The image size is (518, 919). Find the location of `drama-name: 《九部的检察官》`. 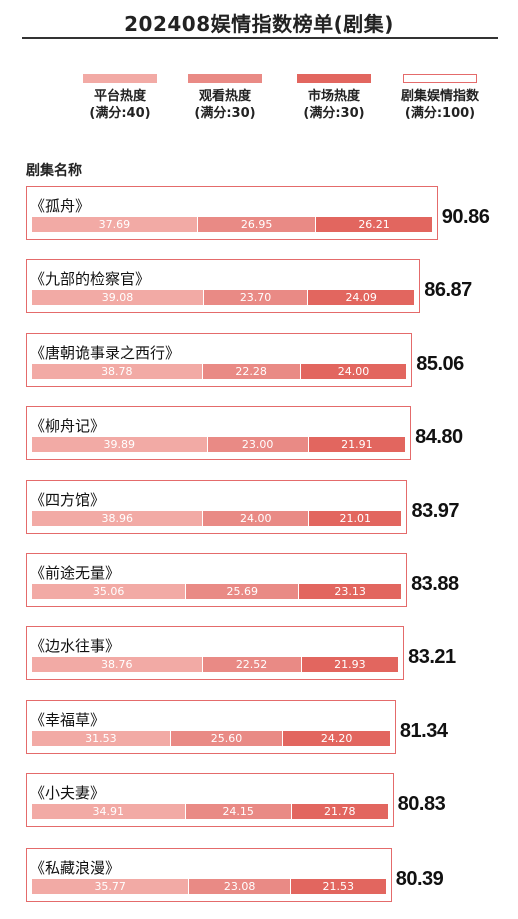

drama-name: 《九部的检察官》 is located at coordinates (90, 279).